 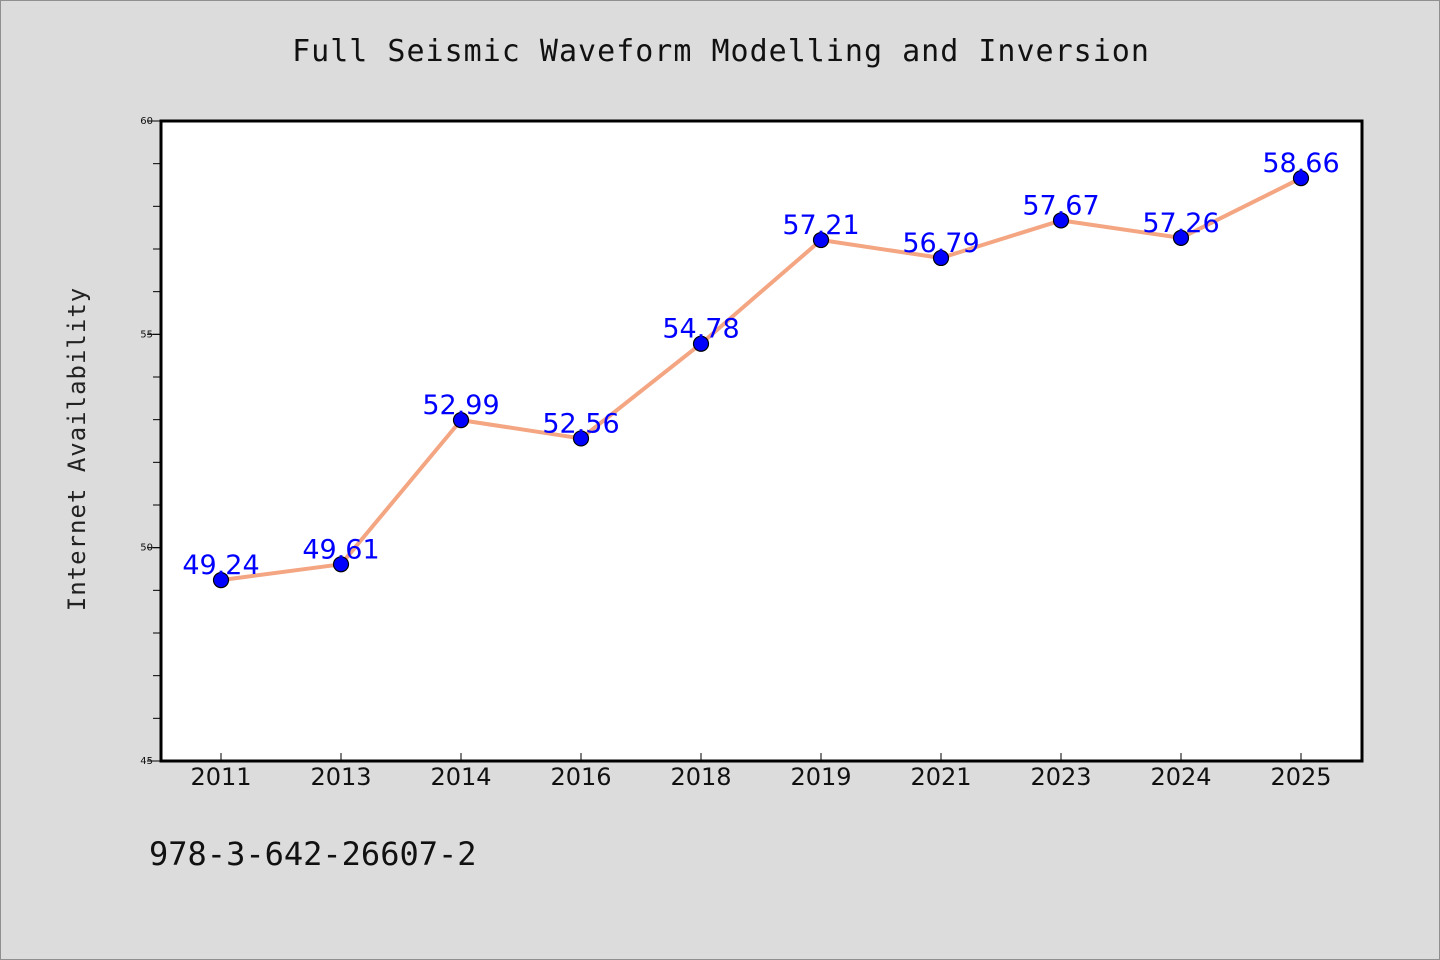 I want to click on data-label: 54.78, so click(x=700, y=329).